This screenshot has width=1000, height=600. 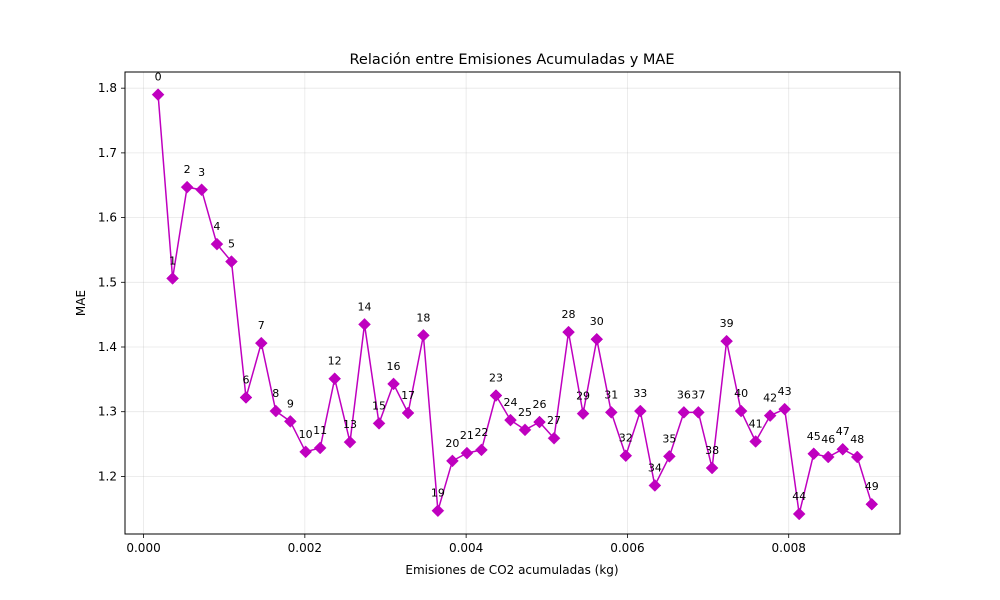 What do you see at coordinates (107, 218) in the screenshot?
I see `y-tick-label: 1.6` at bounding box center [107, 218].